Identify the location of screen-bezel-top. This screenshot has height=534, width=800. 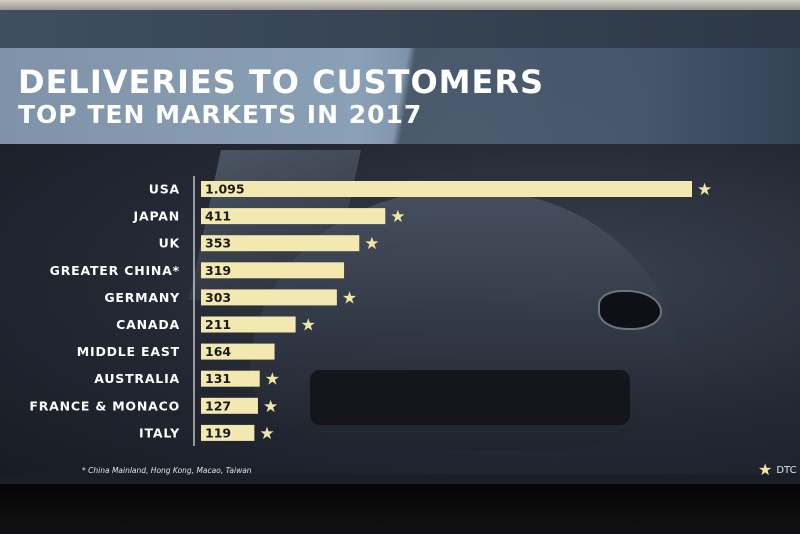
(400, 5).